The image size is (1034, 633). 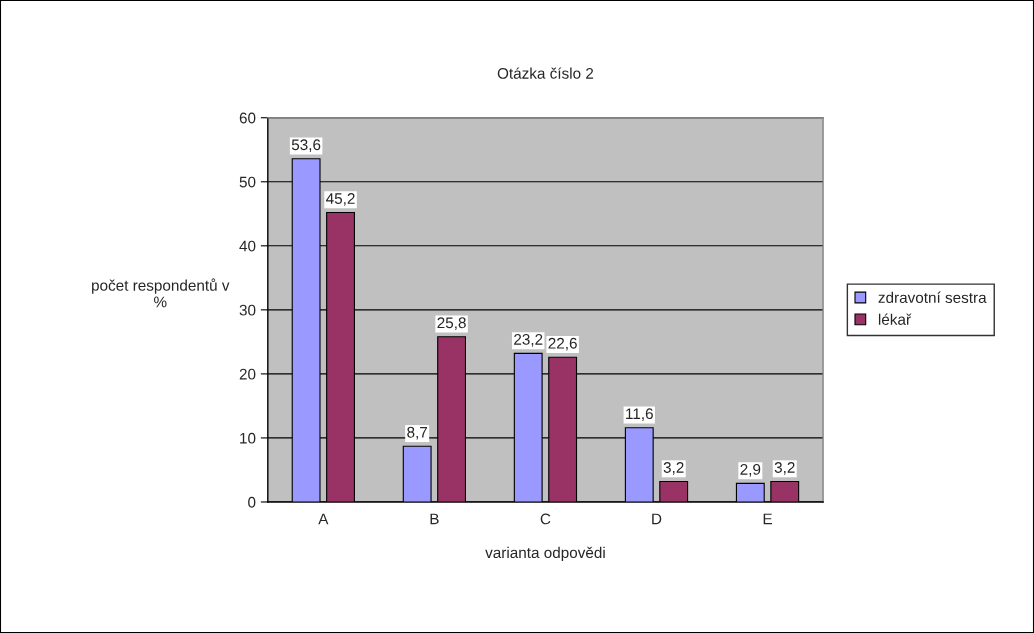 I want to click on data-label: 2,9, so click(x=750, y=470).